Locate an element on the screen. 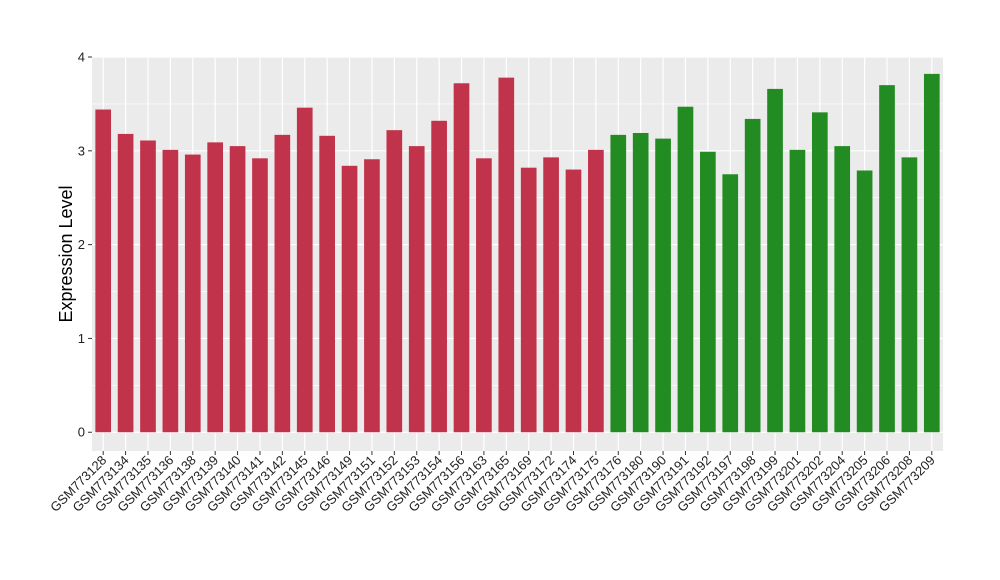 The width and height of the screenshot is (1000, 580). y-axis: 0 1 2 3 4 is located at coordinates (85, 245).